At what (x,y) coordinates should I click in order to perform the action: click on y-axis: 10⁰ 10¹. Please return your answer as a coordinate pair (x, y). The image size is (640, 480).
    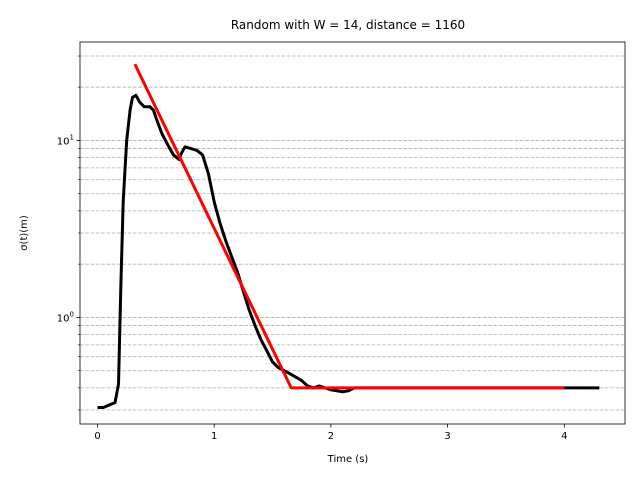
    Looking at the image, I should click on (68, 233).